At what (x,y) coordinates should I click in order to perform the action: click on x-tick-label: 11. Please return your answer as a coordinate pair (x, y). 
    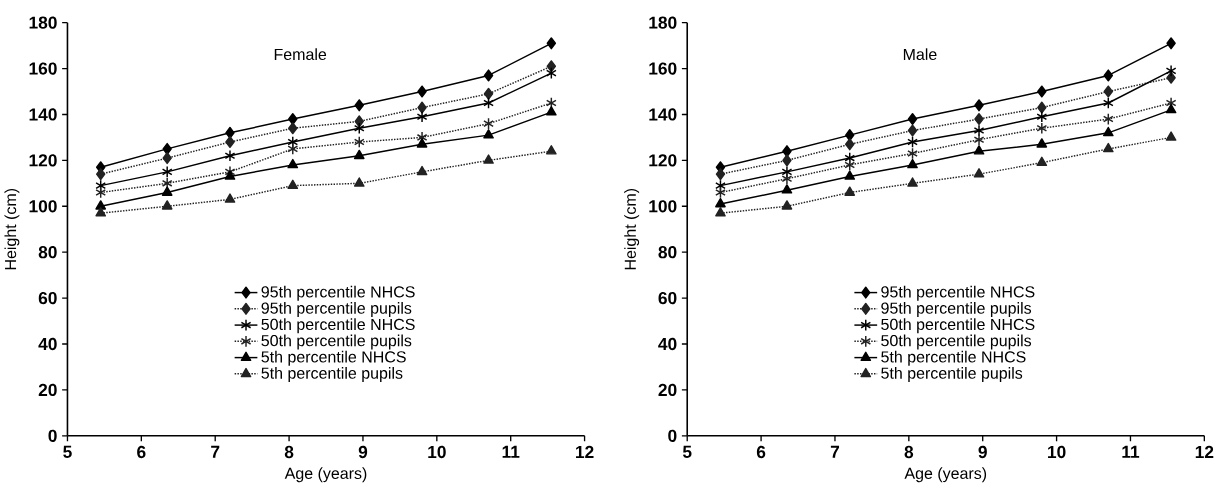
    Looking at the image, I should click on (511, 451).